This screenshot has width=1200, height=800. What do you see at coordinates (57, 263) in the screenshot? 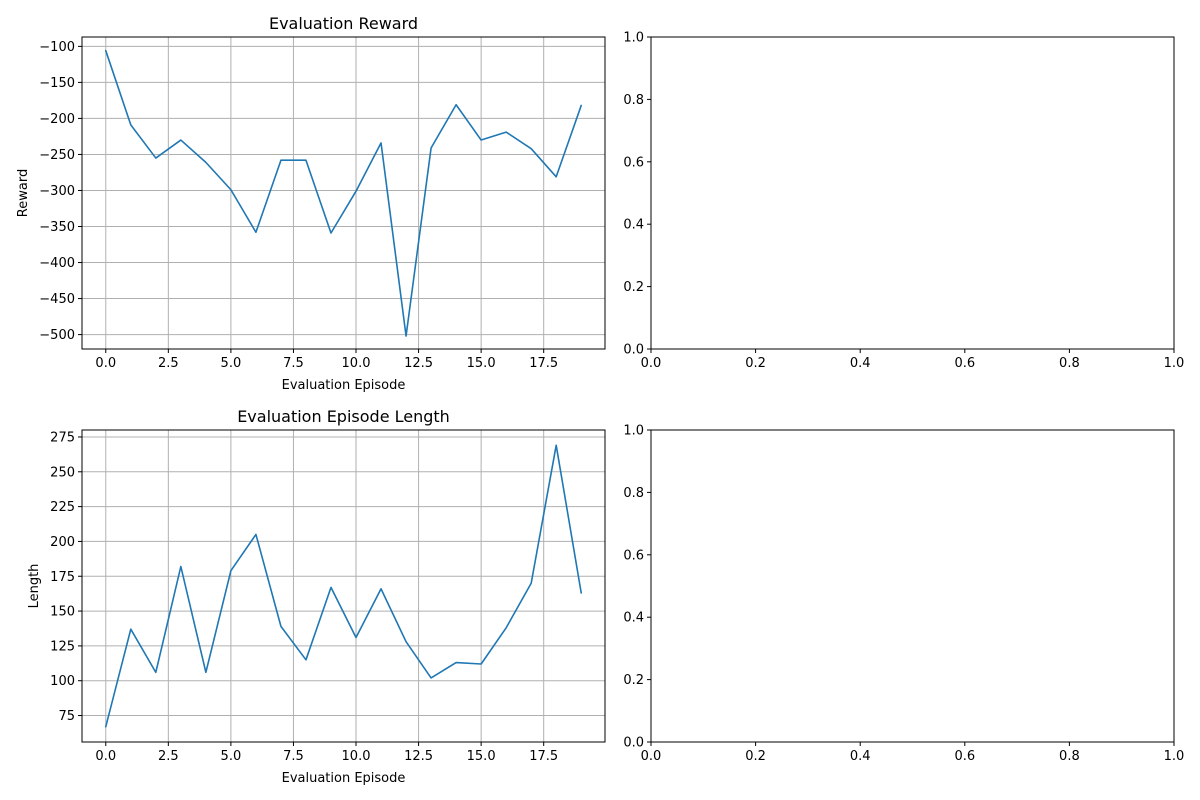
I see `y-tick-label: −400` at bounding box center [57, 263].